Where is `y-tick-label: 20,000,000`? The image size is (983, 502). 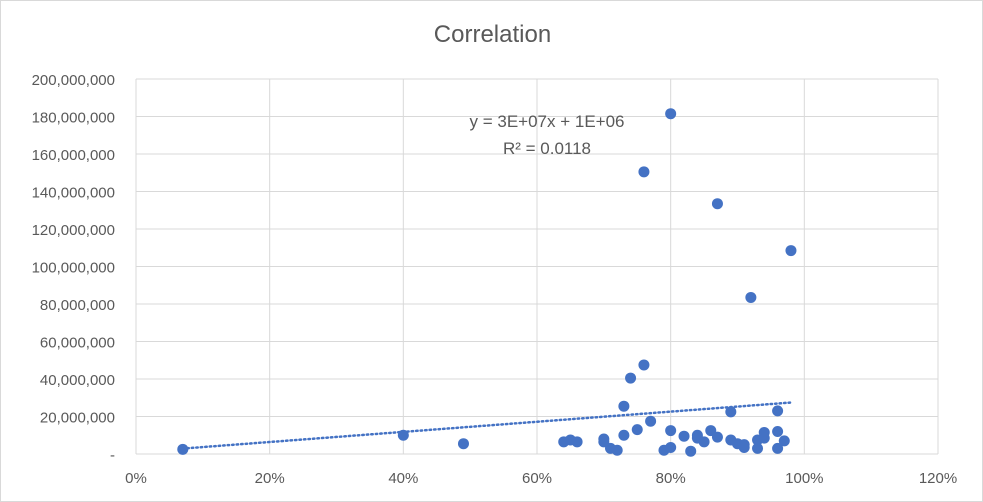 y-tick-label: 20,000,000 is located at coordinates (77, 418).